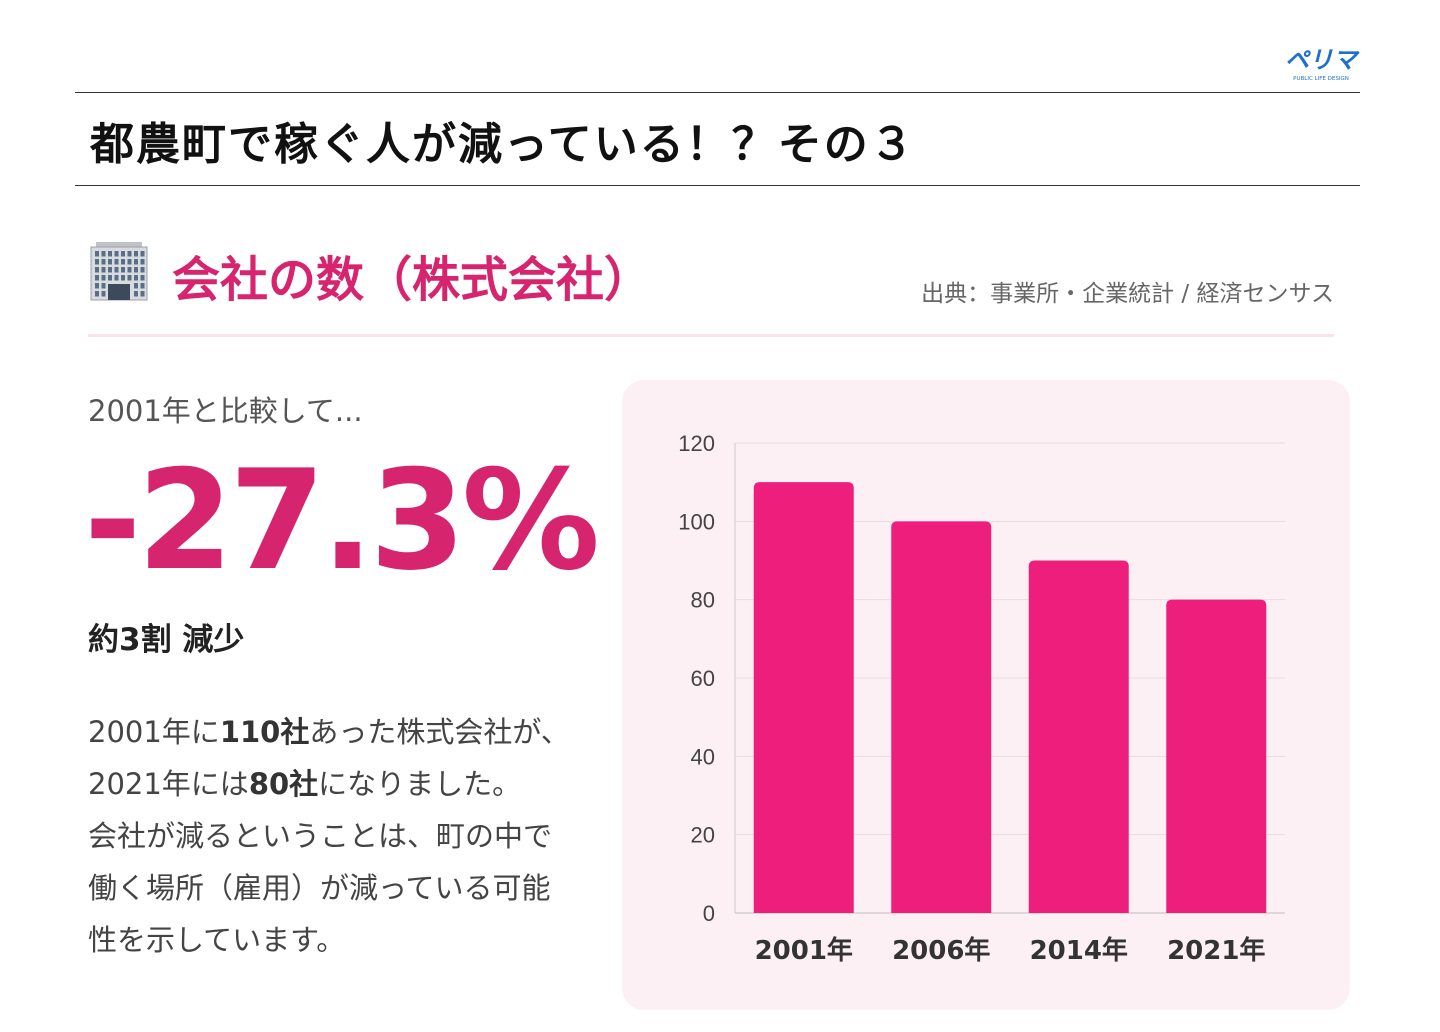 This screenshot has width=1440, height=1032. I want to click on section-divider, so click(711, 335).